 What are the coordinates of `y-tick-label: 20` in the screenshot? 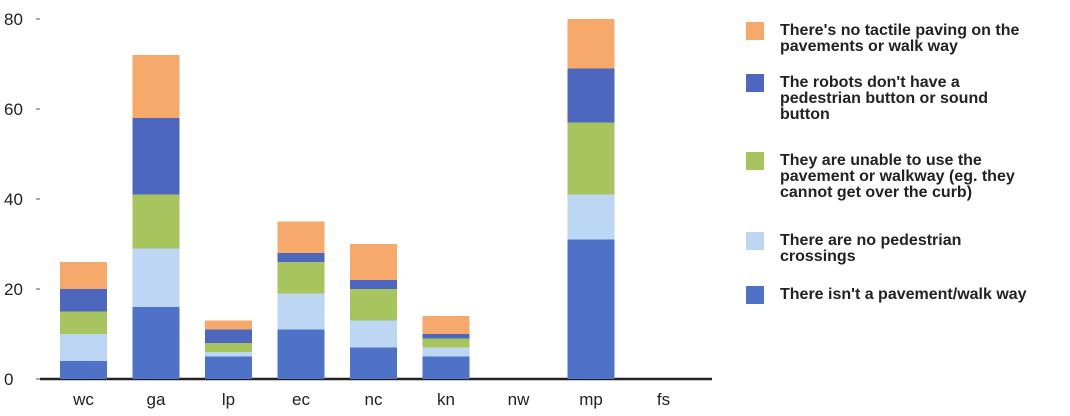 It's located at (13, 289).